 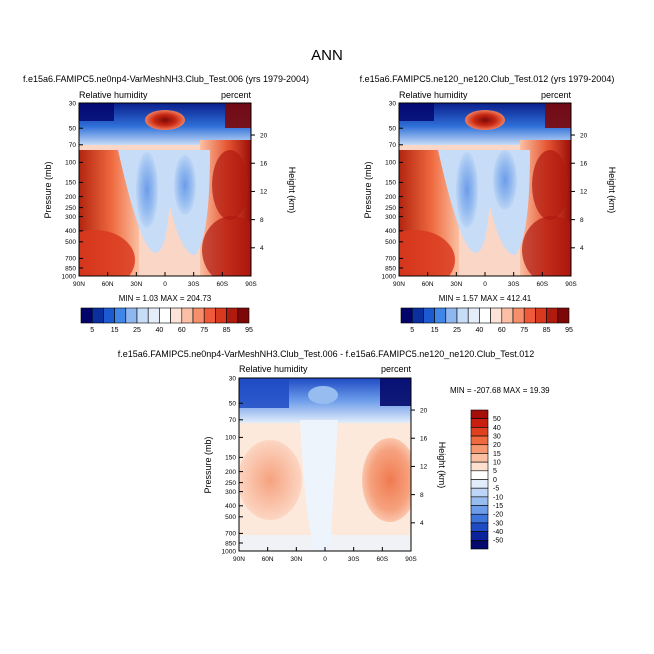 What do you see at coordinates (424, 410) in the screenshot?
I see `y2-tick-label: 20` at bounding box center [424, 410].